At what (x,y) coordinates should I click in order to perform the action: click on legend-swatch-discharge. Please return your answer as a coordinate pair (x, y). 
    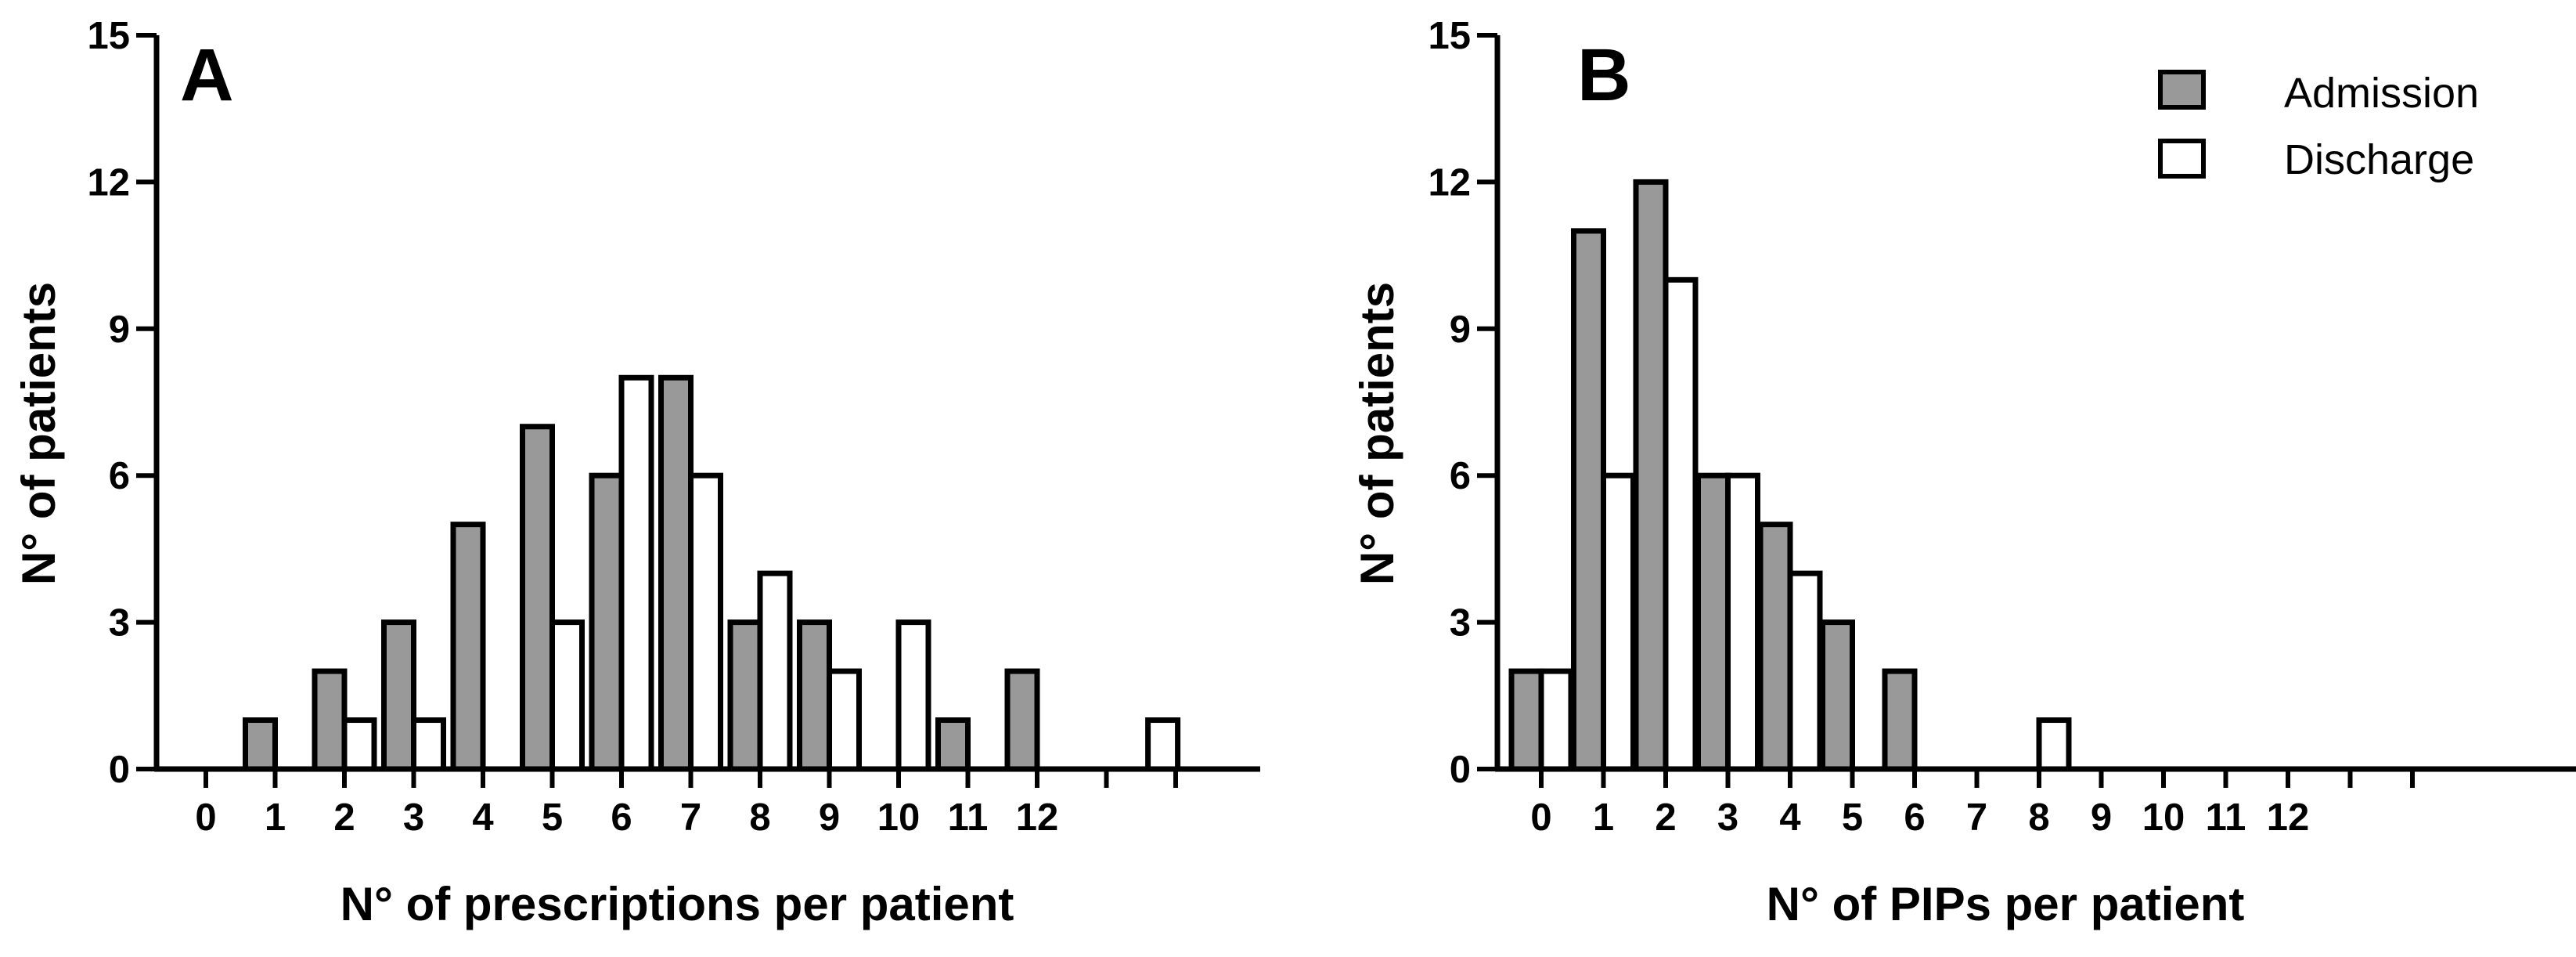
    Looking at the image, I should click on (2182, 159).